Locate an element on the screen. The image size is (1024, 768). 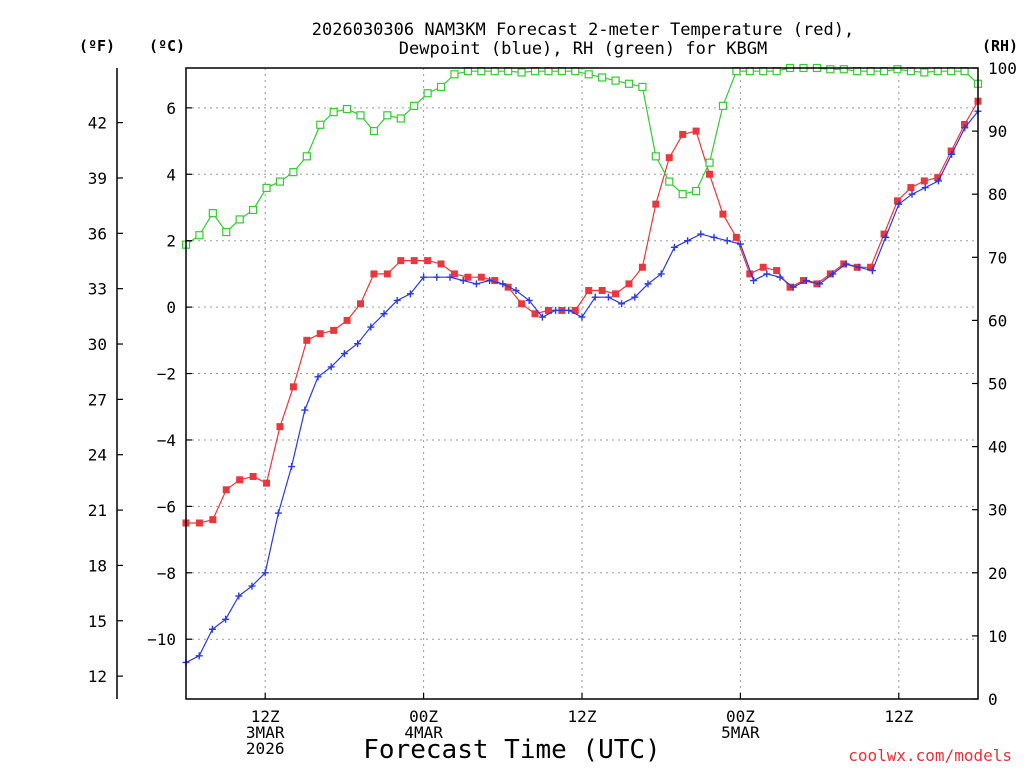
fahrenheit-unit-label: (ºF) is located at coordinates (97, 46).